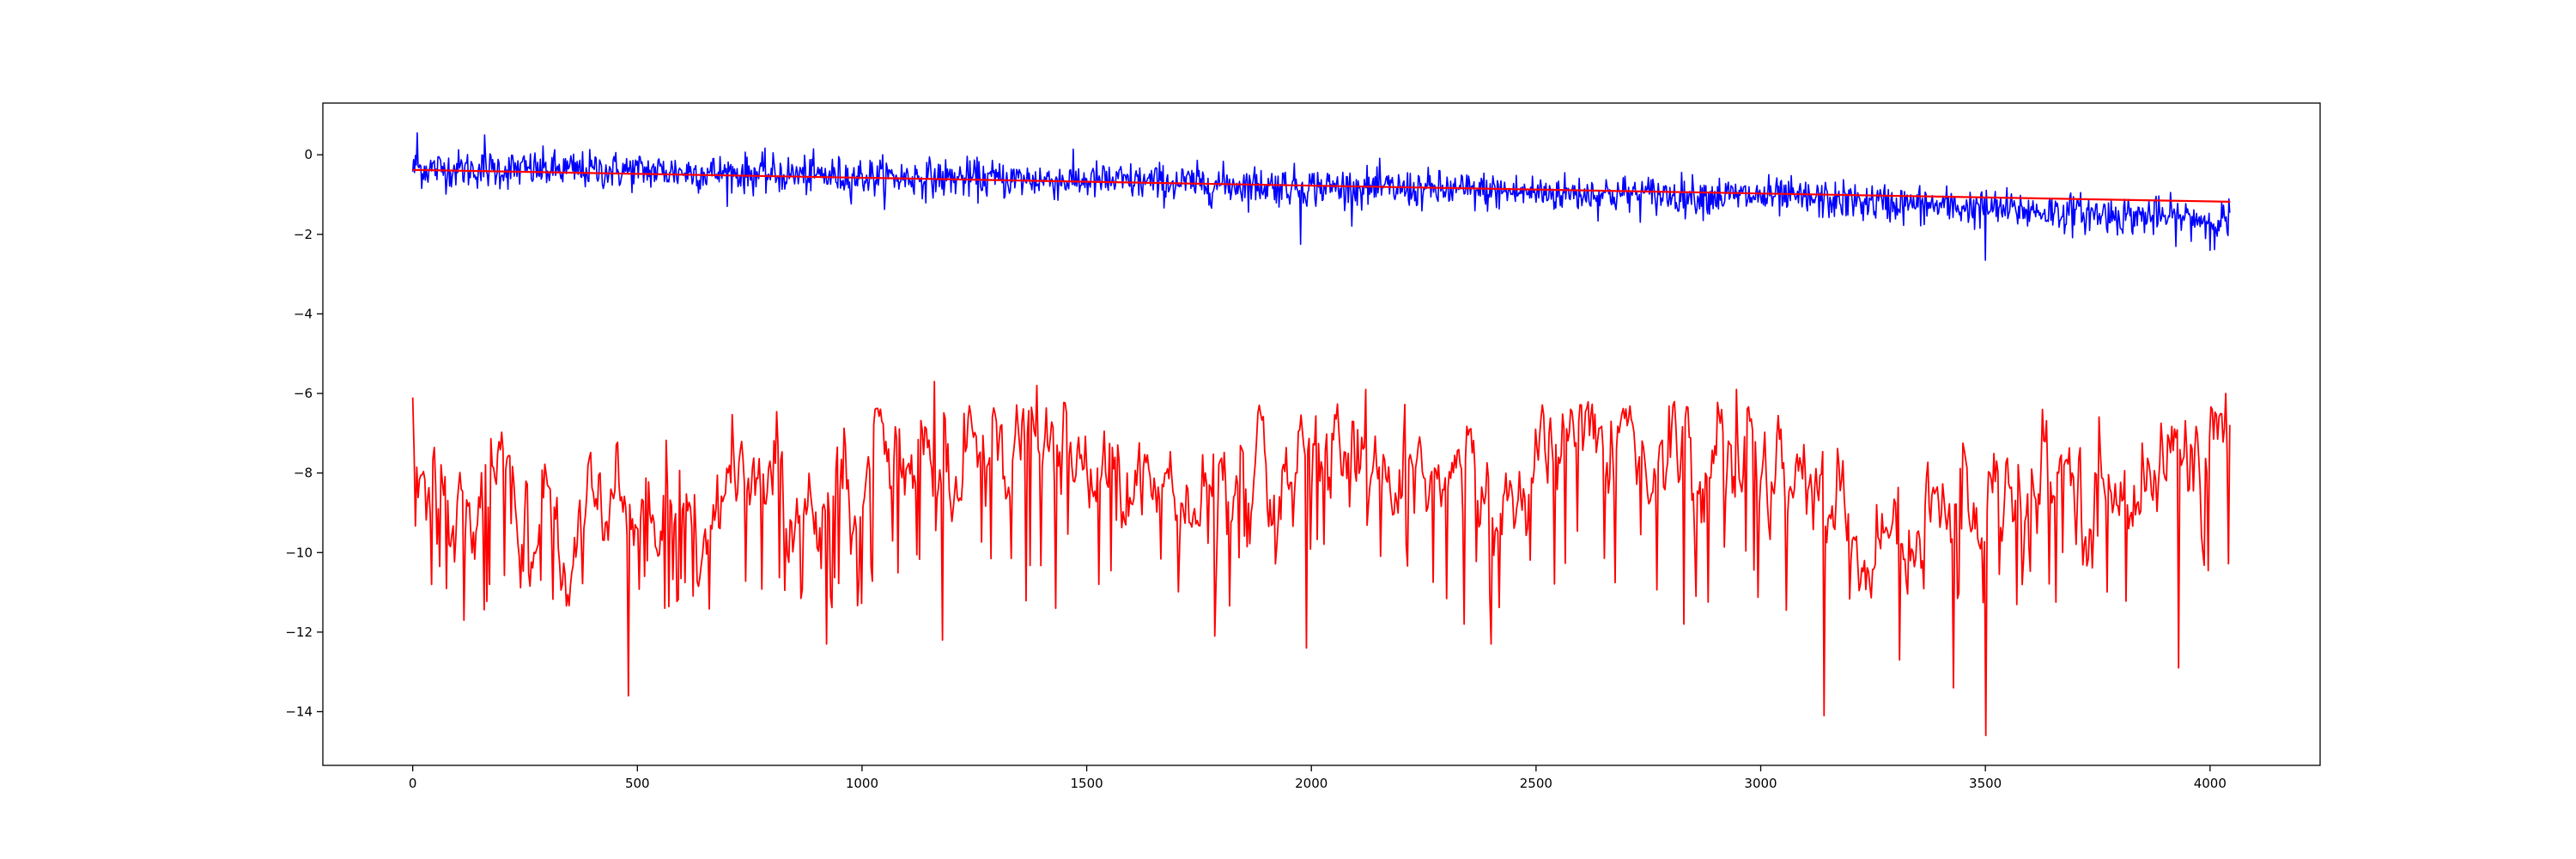  What do you see at coordinates (299, 712) in the screenshot?
I see `y-tick-label: −14` at bounding box center [299, 712].